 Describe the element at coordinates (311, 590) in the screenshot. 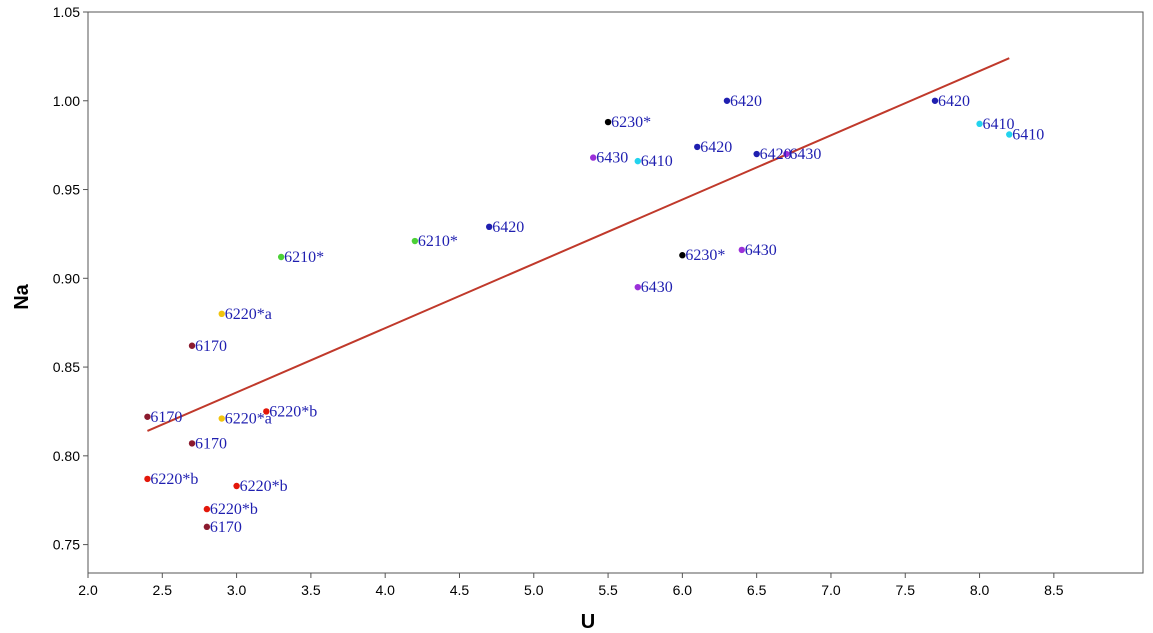

I see `x-tick-label: 3.5` at that location.